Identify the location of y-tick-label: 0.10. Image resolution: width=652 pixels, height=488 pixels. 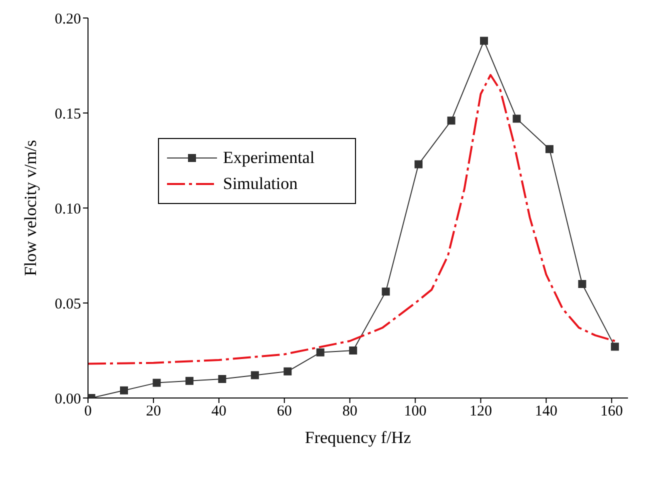
(67, 209).